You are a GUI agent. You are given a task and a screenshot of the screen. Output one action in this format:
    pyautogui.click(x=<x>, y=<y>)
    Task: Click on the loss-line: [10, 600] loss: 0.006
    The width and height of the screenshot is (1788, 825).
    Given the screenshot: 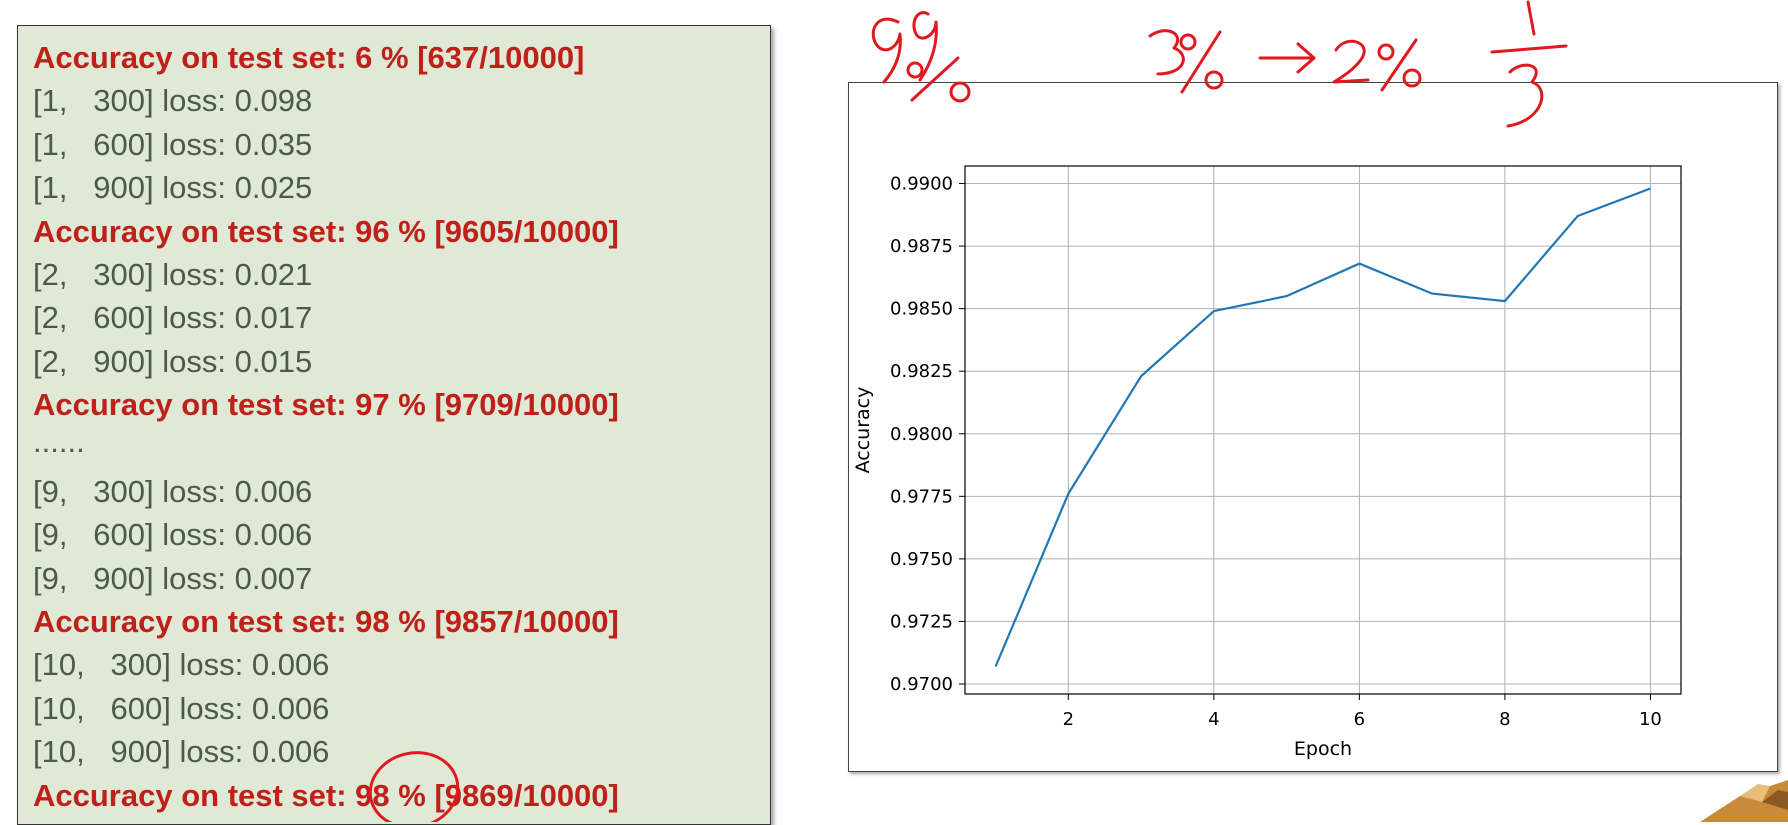 What is the action you would take?
    pyautogui.click(x=181, y=708)
    